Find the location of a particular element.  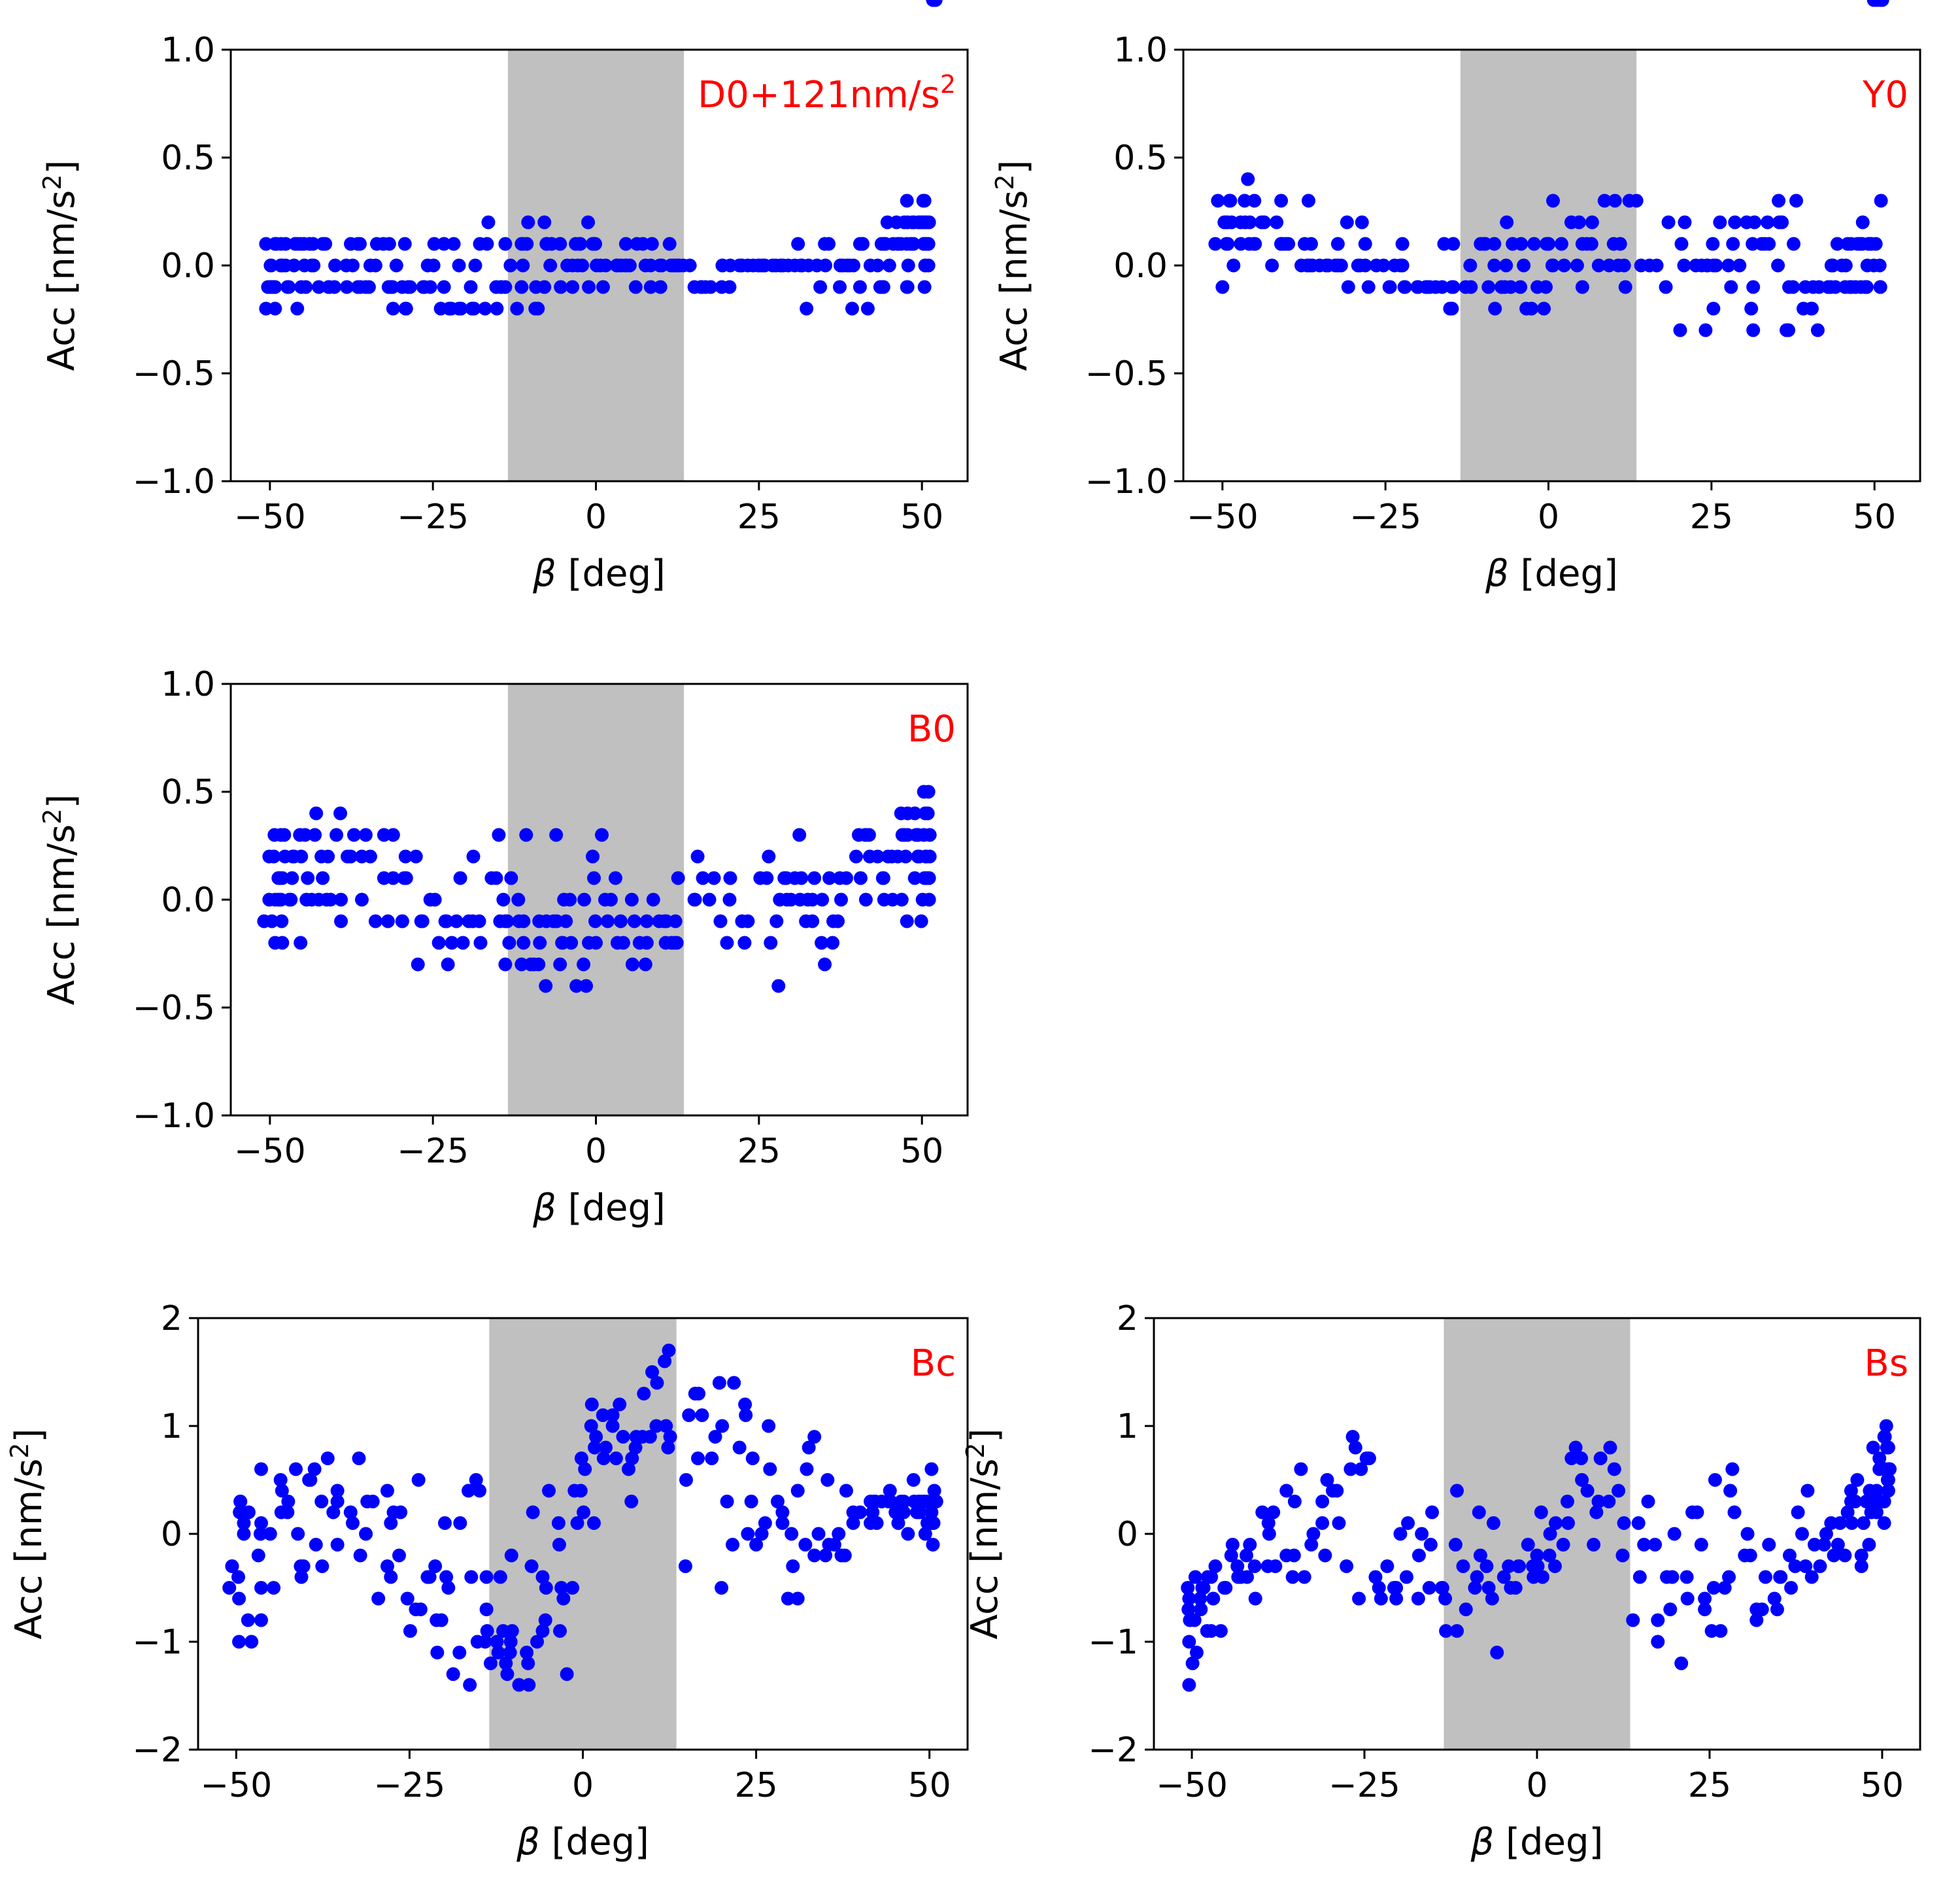

x-tick-label: −50 is located at coordinates (1192, 1785).